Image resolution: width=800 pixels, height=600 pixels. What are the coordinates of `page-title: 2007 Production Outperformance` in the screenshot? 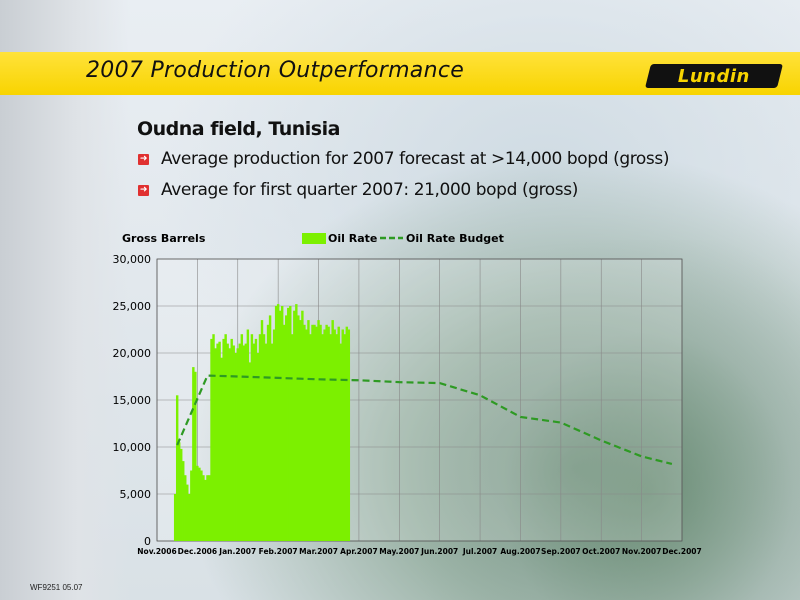 It's located at (275, 70).